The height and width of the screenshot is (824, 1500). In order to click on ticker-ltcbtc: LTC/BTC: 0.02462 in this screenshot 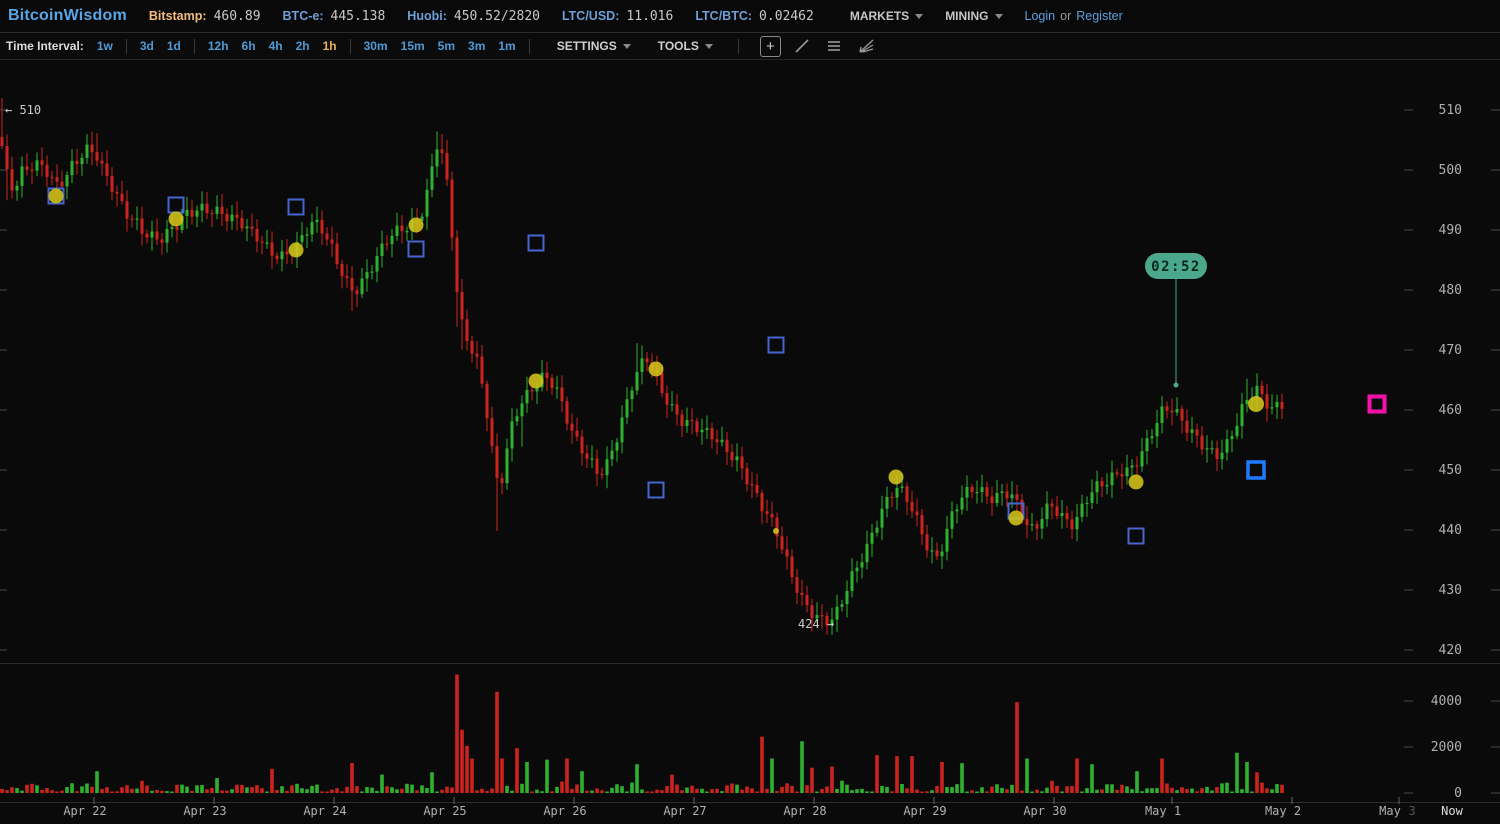, I will do `click(754, 16)`.